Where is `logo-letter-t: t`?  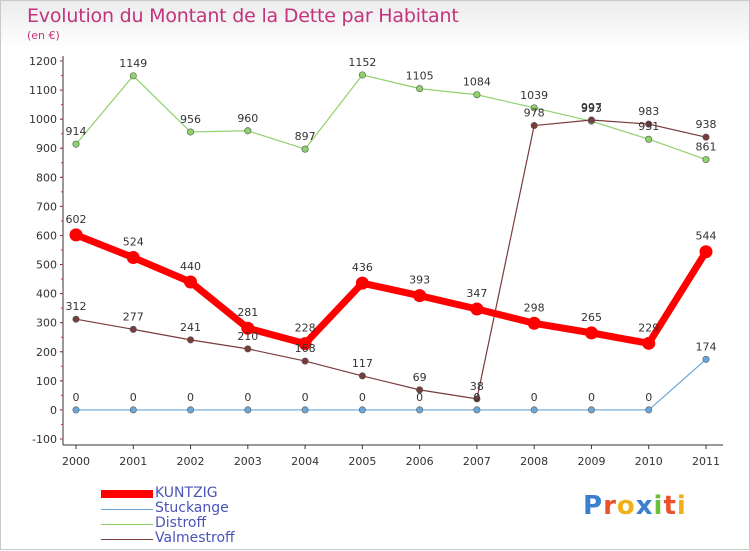
logo-letter-t: t is located at coordinates (670, 506).